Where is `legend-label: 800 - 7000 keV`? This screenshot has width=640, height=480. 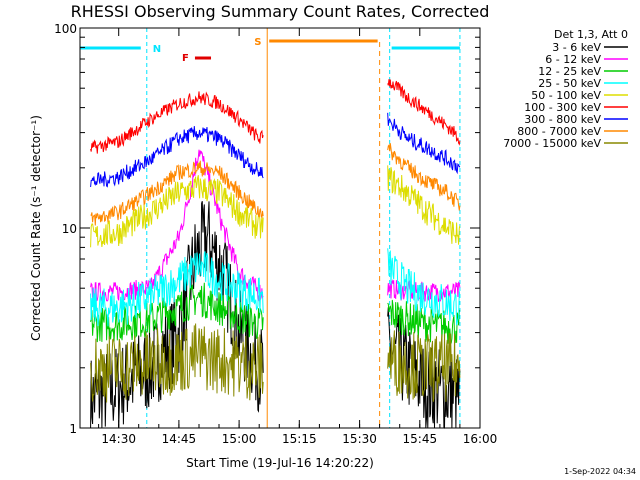
legend-label: 800 - 7000 keV is located at coordinates (559, 131).